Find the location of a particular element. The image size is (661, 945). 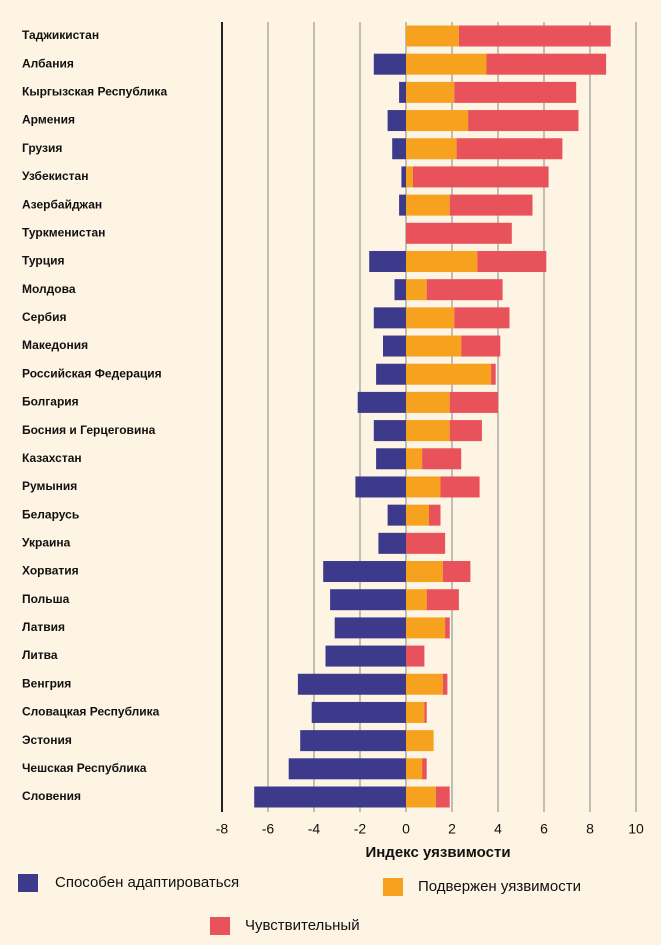

x-tick-label: -4 is located at coordinates (314, 829).